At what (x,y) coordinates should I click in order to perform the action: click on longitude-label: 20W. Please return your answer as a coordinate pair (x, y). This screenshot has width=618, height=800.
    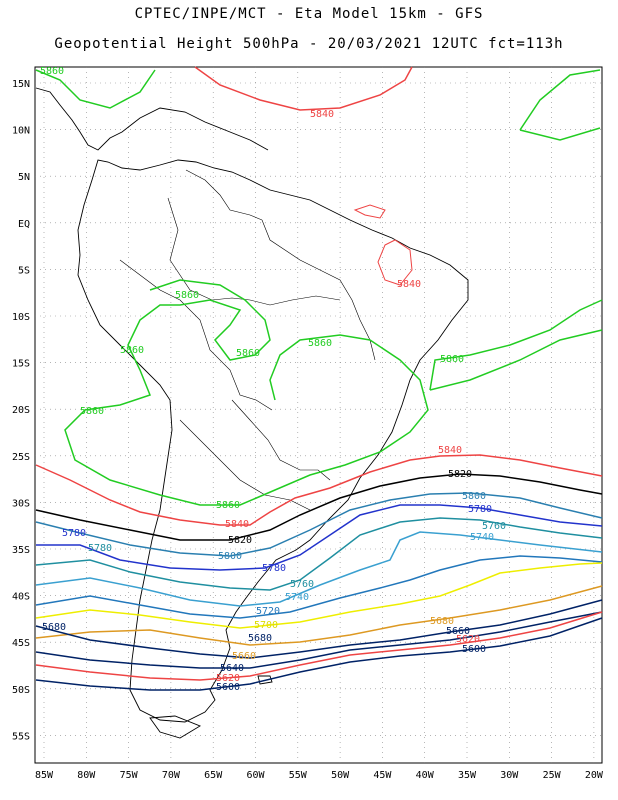
    Looking at the image, I should click on (594, 775).